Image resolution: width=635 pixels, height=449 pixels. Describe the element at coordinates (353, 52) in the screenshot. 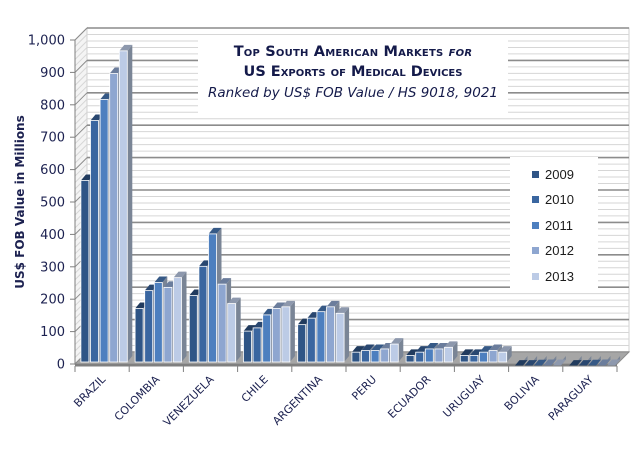

I see `chart-title-line1: Top South American Markets for` at that location.